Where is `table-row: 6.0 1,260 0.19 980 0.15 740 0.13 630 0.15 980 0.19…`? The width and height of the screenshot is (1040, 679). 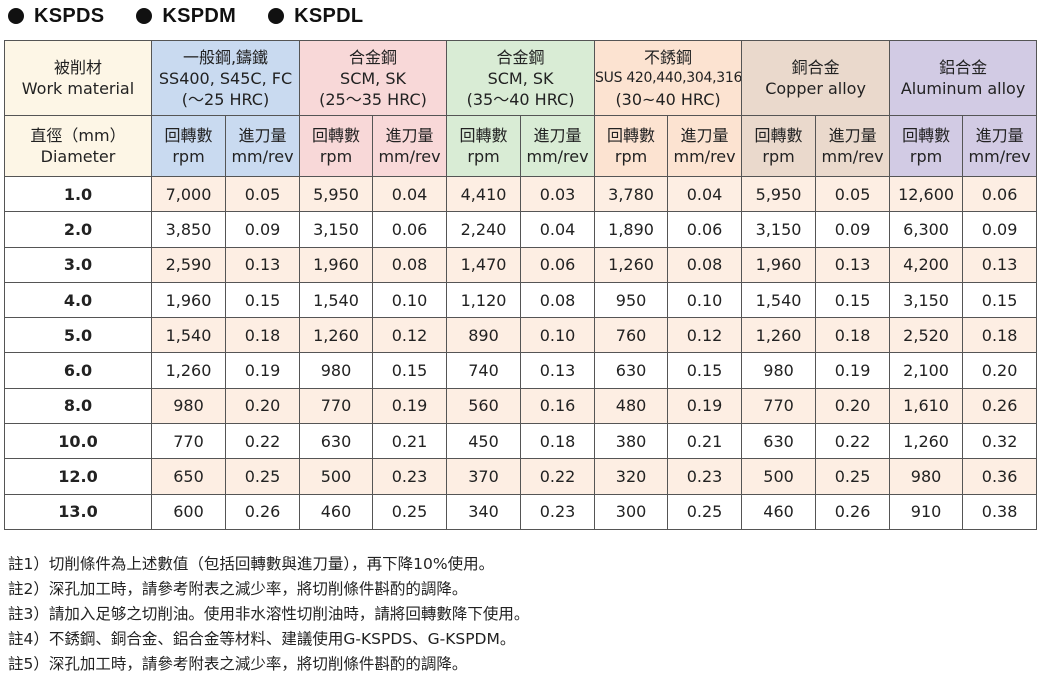
table-row: 6.0 1,260 0.19 980 0.15 740 0.13 630 0.15 980 0.19… is located at coordinates (521, 370).